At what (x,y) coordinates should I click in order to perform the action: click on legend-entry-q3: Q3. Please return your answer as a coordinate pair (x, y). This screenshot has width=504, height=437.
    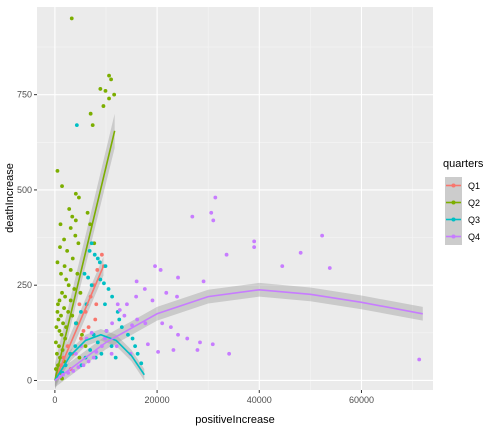
    Looking at the image, I should click on (462, 219).